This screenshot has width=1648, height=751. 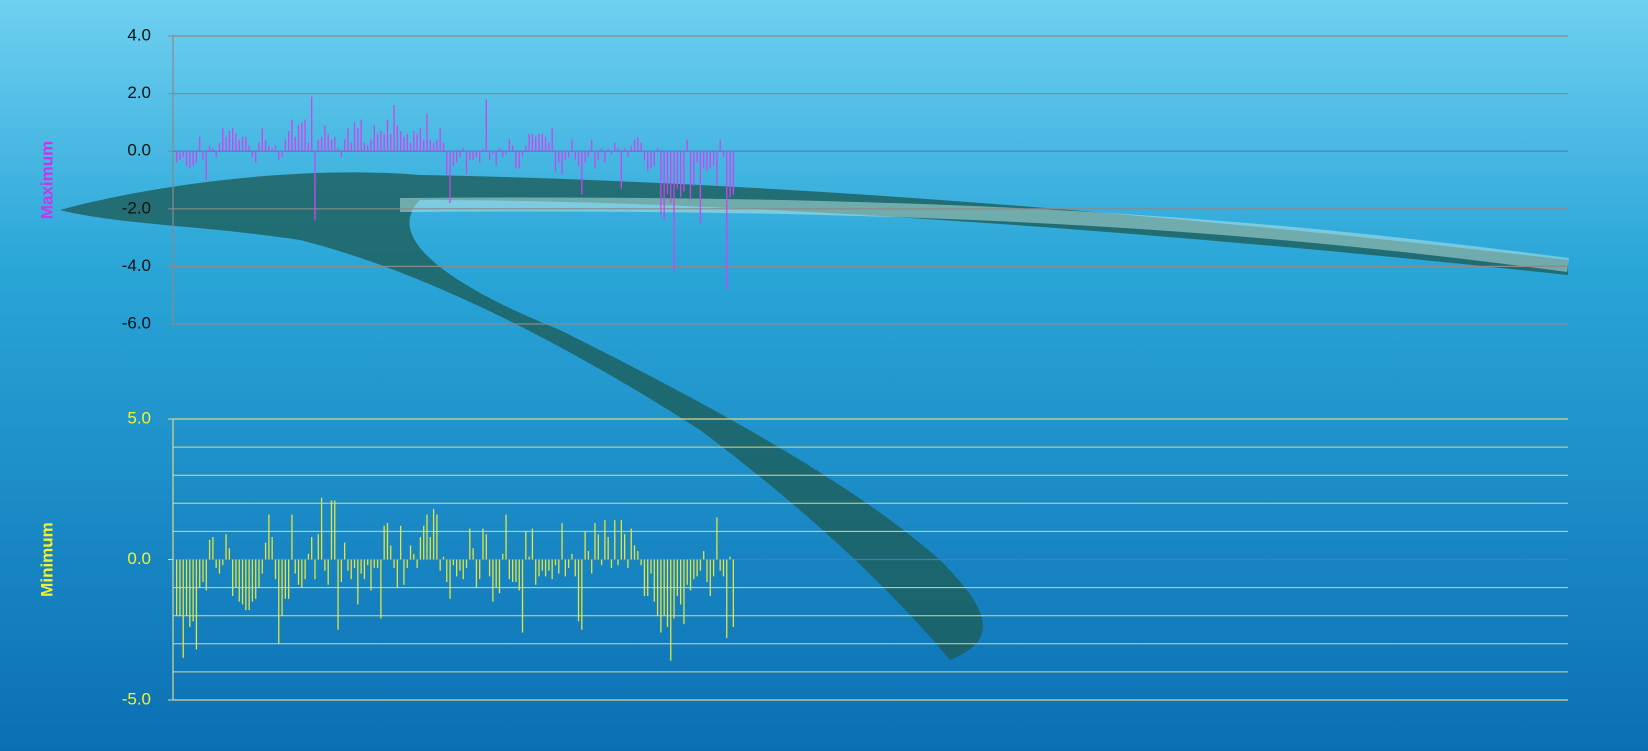 What do you see at coordinates (139, 34) in the screenshot?
I see `y-tick-label: 4.0` at bounding box center [139, 34].